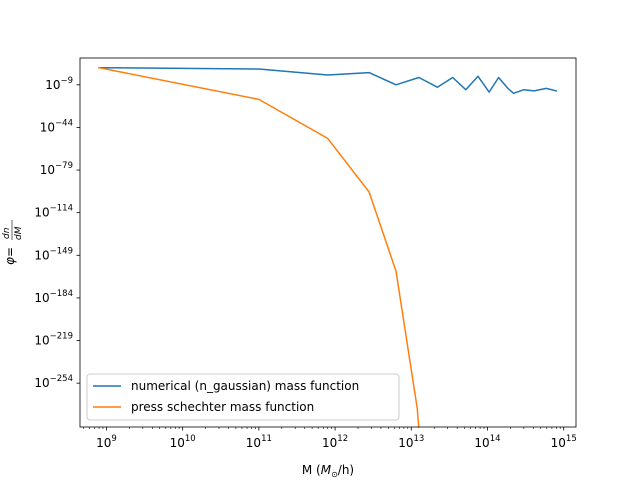 The width and height of the screenshot is (640, 480). I want to click on y-tick-label: 10−114, so click(53, 212).